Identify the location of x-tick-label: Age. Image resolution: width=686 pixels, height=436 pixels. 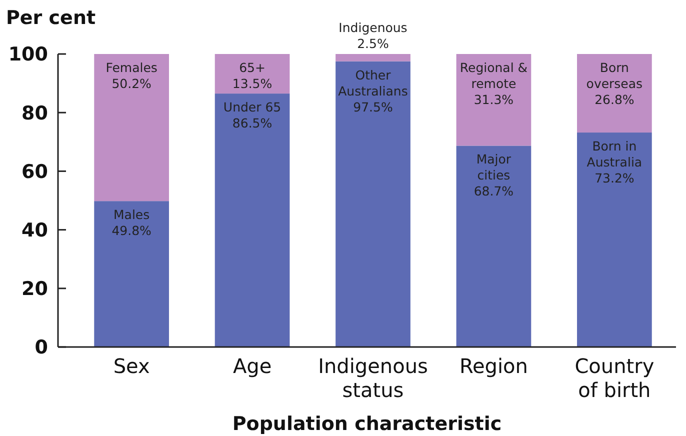
(252, 366).